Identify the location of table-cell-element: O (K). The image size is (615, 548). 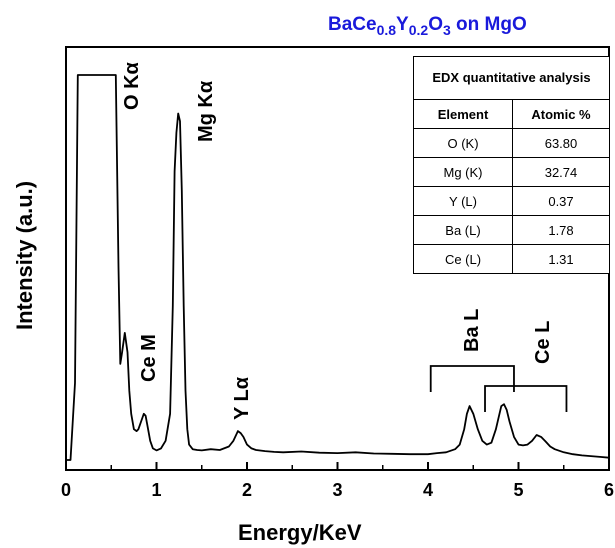
(463, 143).